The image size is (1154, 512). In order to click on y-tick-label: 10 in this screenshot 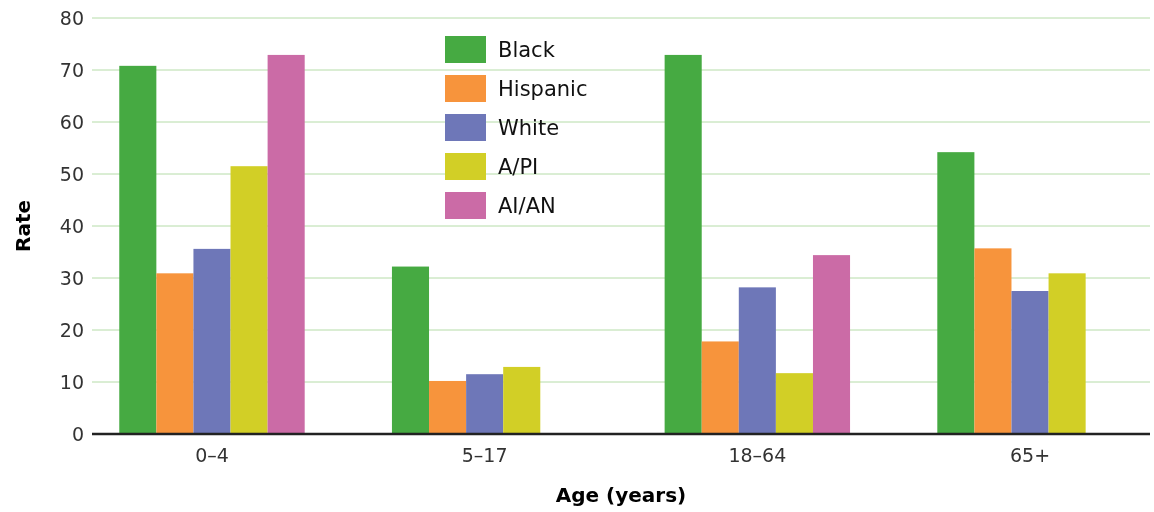, I will do `click(71, 381)`.